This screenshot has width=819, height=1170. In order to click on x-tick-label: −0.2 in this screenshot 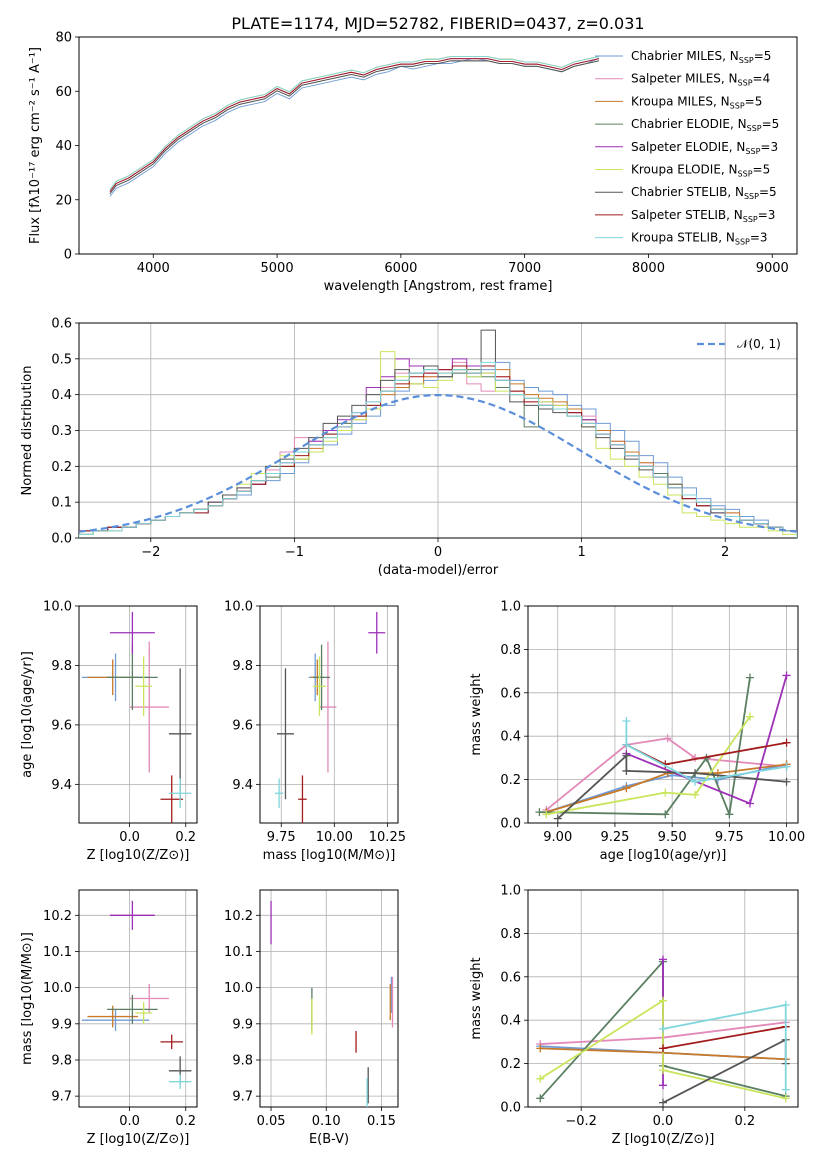, I will do `click(581, 1121)`.